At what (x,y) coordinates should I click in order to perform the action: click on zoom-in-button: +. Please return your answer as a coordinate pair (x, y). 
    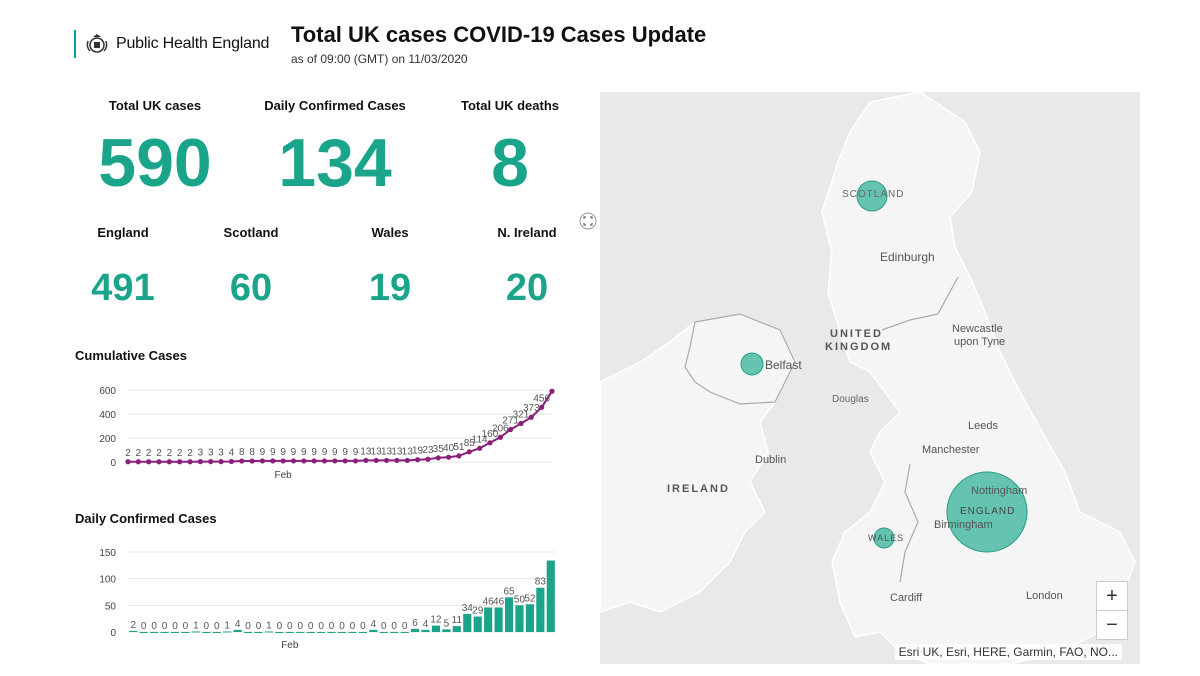
    Looking at the image, I should click on (1112, 596).